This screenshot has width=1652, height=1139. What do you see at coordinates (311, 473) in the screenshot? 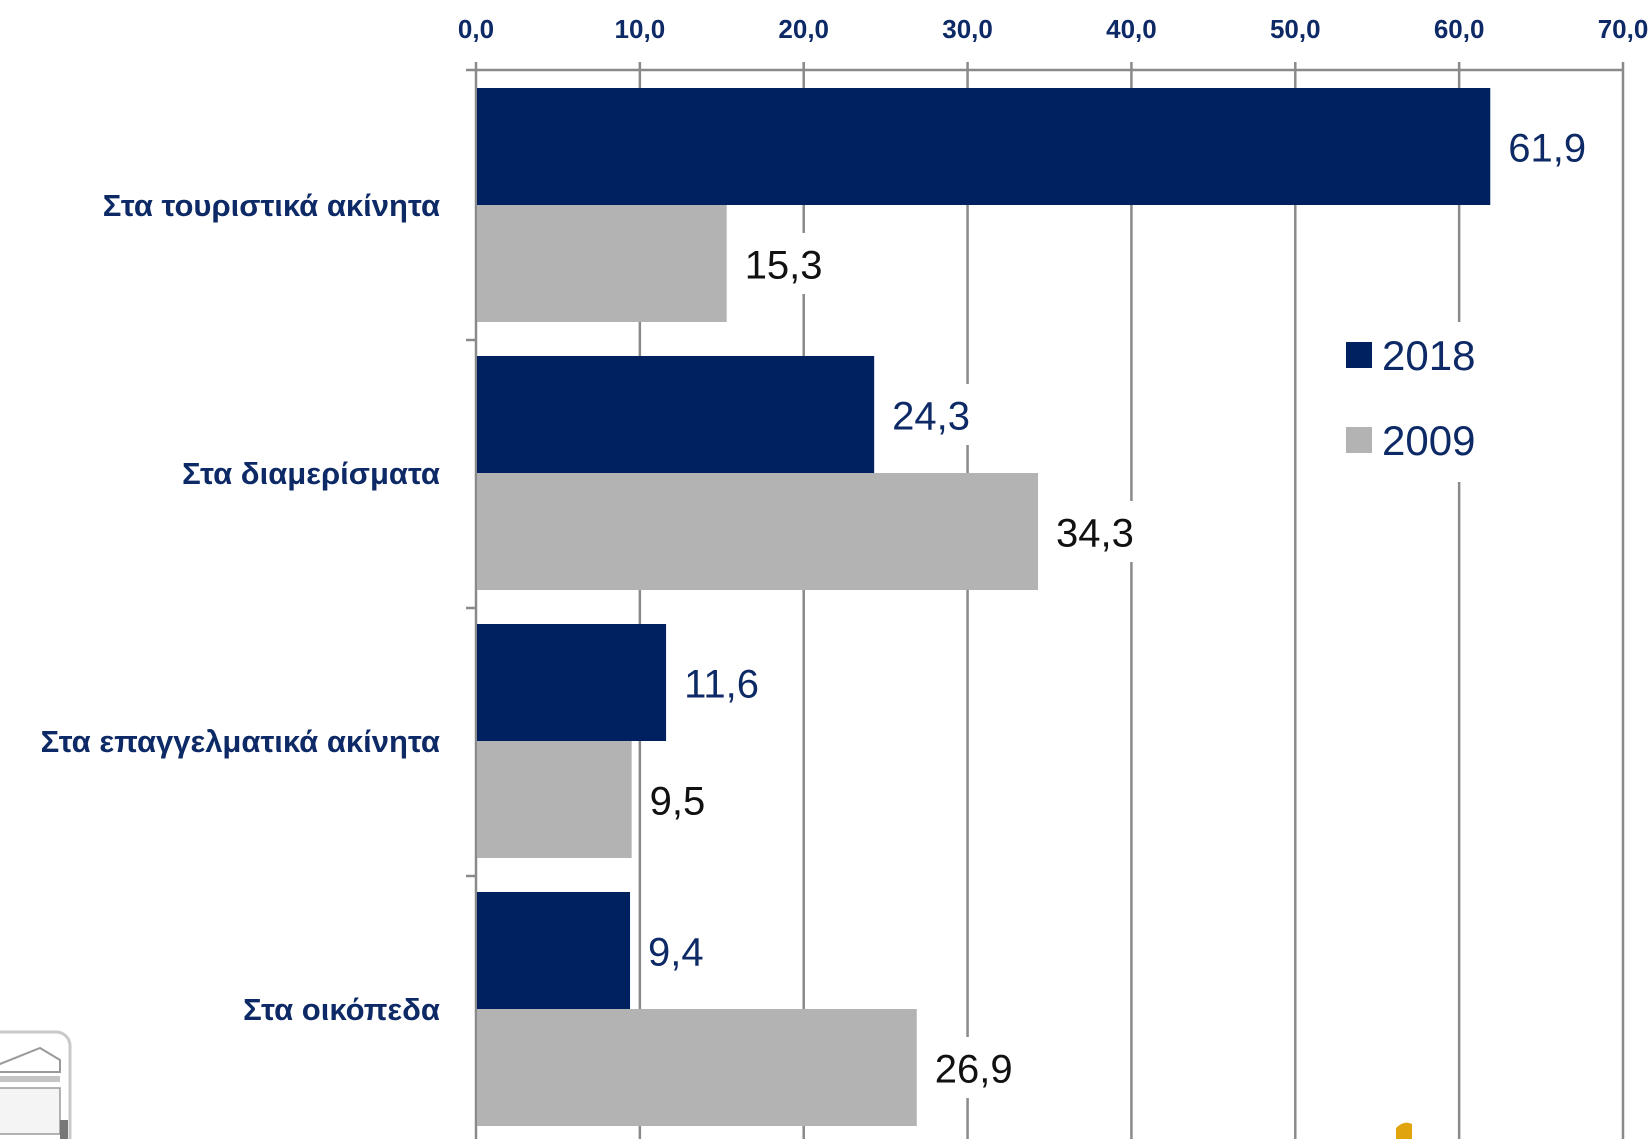
I see `category-label: Στα διαμερίσματα` at bounding box center [311, 473].